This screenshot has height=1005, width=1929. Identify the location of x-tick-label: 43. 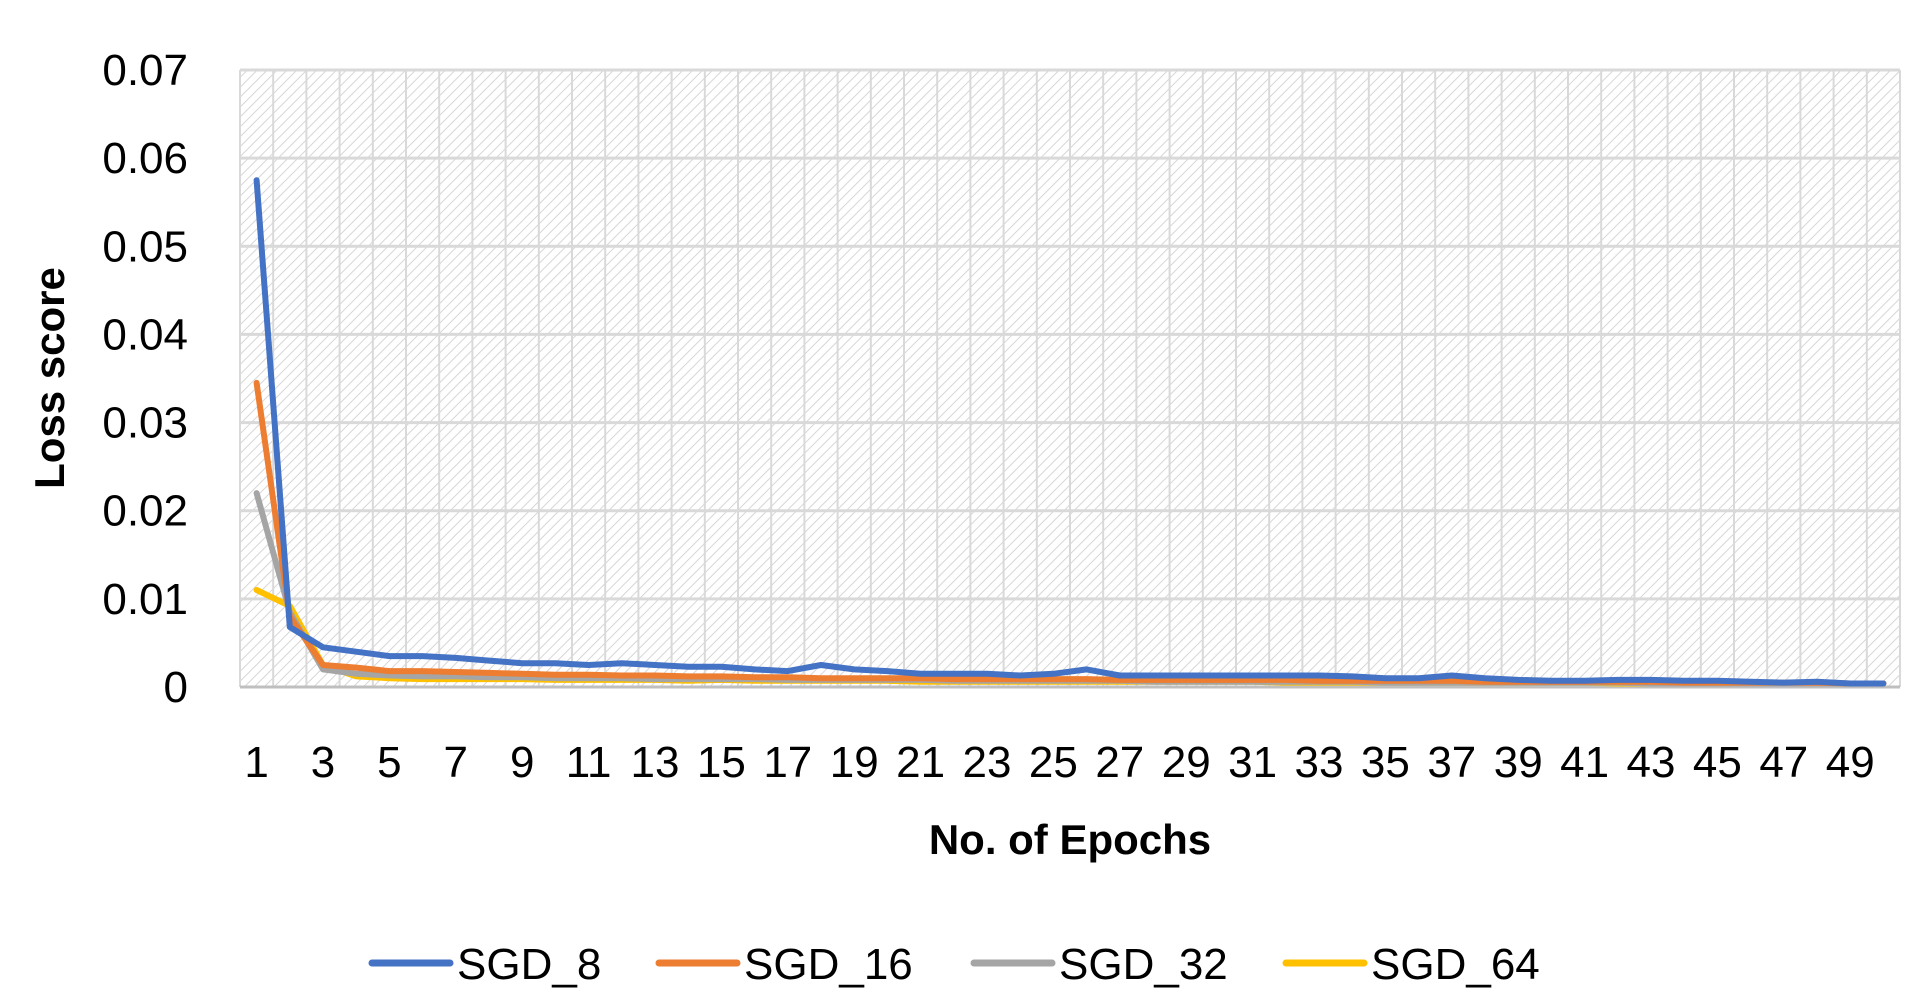
(1651, 762).